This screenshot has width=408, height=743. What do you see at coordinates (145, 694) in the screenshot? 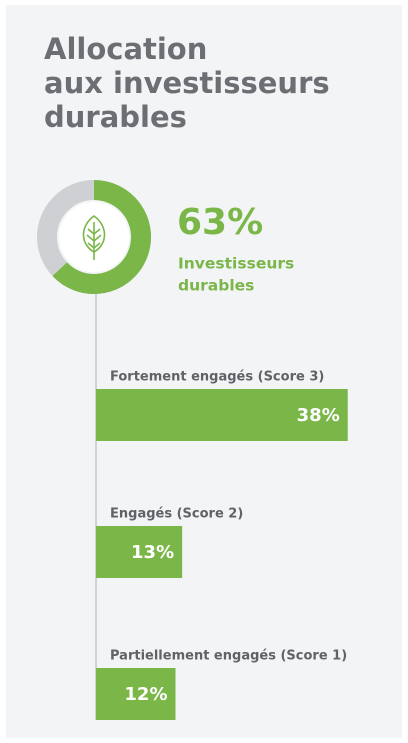
I see `value-label: 12%` at bounding box center [145, 694].